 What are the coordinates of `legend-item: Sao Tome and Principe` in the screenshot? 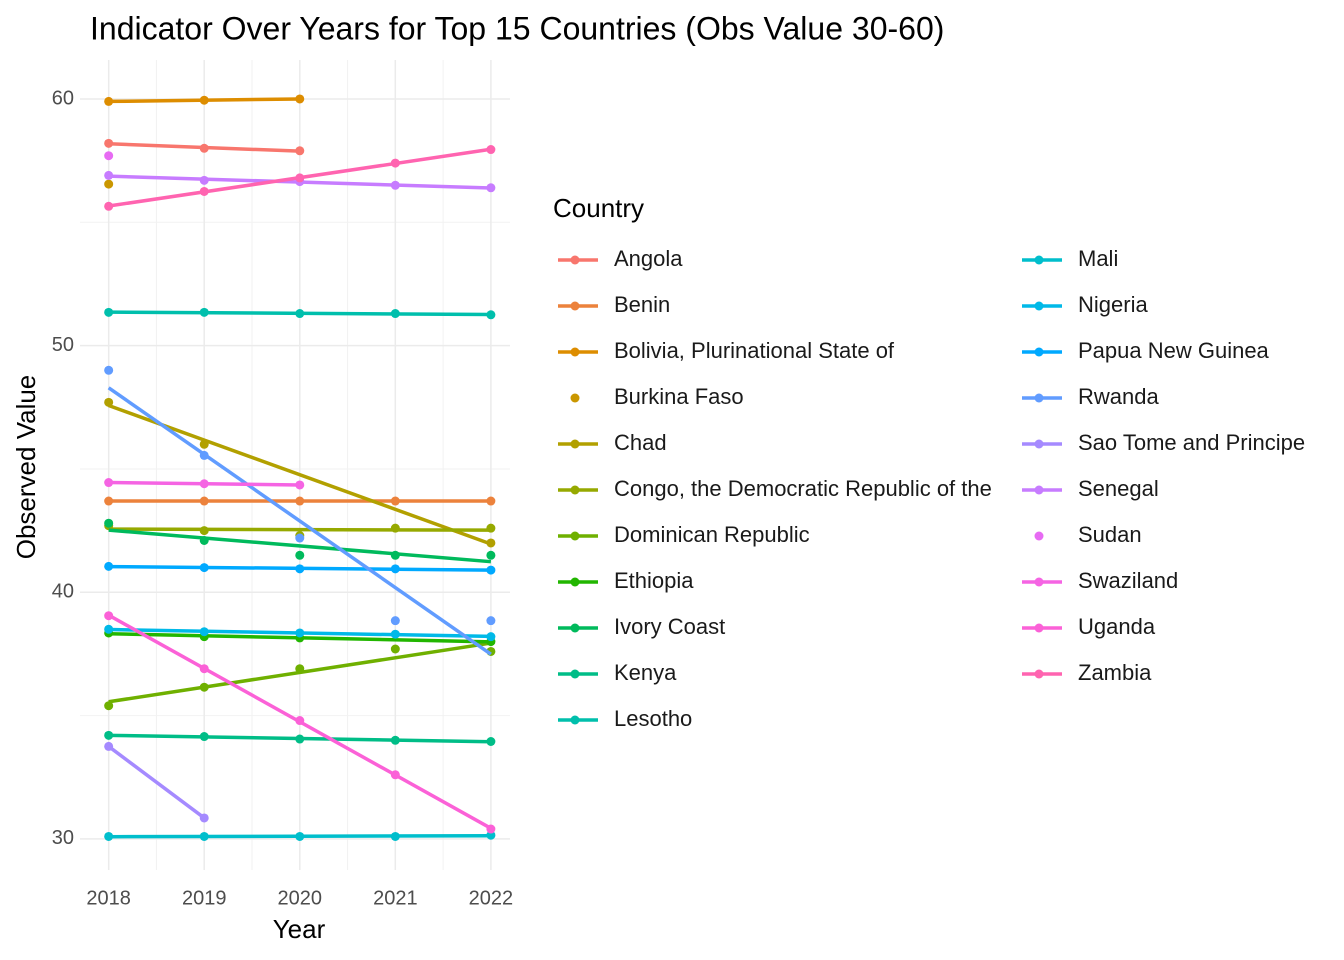 It's located at (1163, 442).